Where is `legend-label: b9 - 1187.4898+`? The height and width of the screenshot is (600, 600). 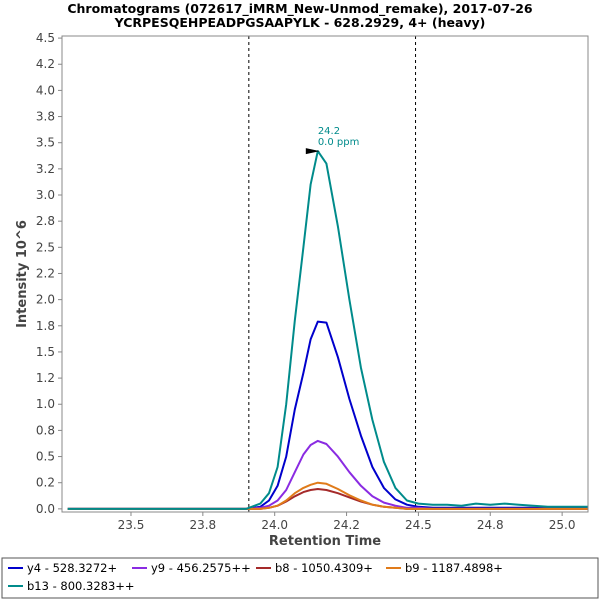 legend-label: b9 - 1187.4898+ is located at coordinates (454, 568).